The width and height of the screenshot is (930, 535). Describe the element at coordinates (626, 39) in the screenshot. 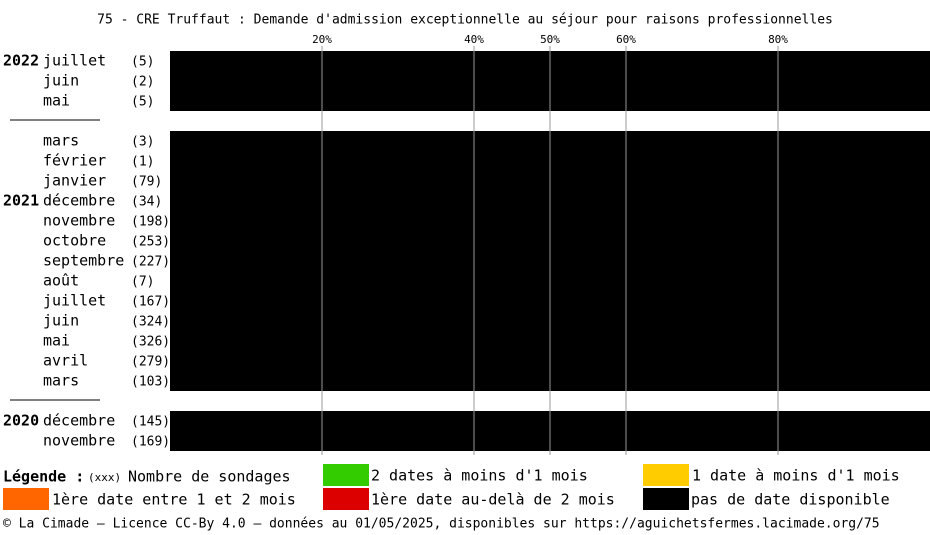

I see `x-tick-label: 60%` at that location.